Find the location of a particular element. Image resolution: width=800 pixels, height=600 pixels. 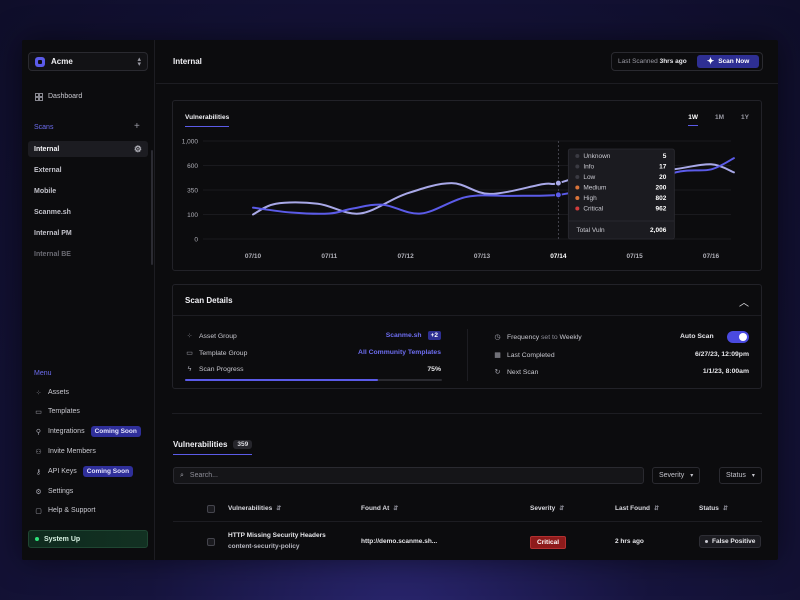

range-1w: 1W is located at coordinates (693, 120).